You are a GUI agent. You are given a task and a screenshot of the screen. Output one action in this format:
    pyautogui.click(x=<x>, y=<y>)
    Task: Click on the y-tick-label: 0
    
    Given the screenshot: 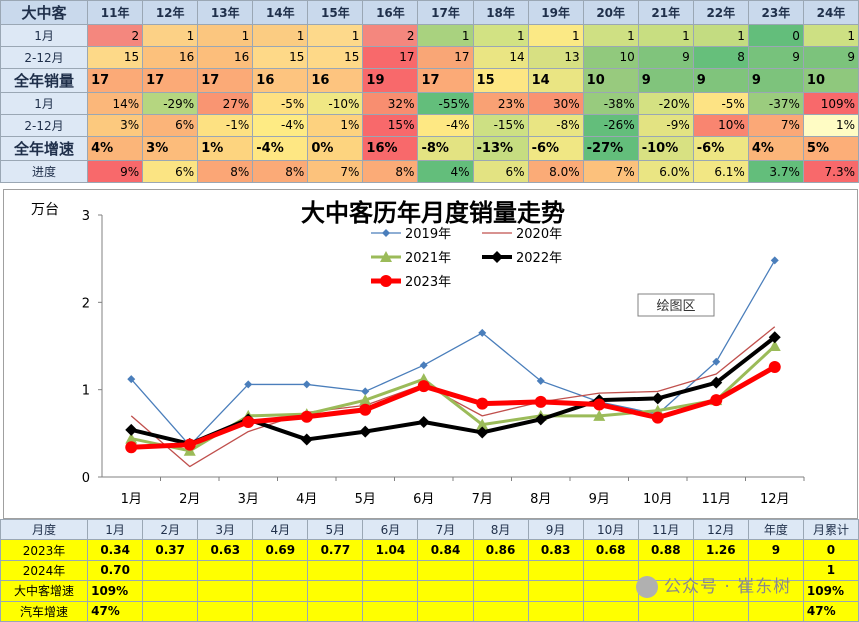 What is the action you would take?
    pyautogui.click(x=86, y=478)
    